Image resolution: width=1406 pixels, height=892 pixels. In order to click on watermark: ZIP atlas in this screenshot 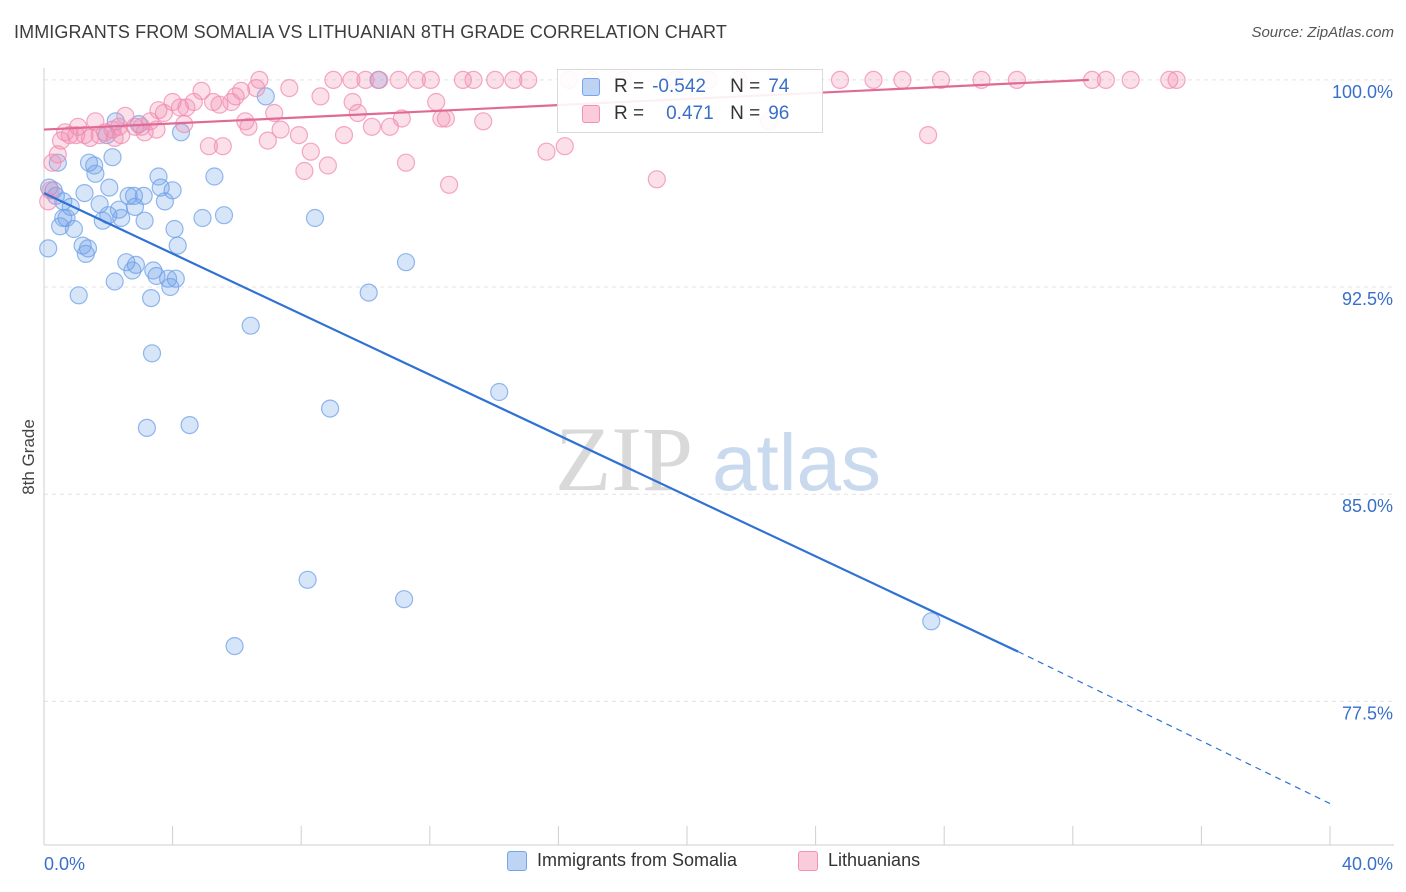, I will do `click(718, 459)`.